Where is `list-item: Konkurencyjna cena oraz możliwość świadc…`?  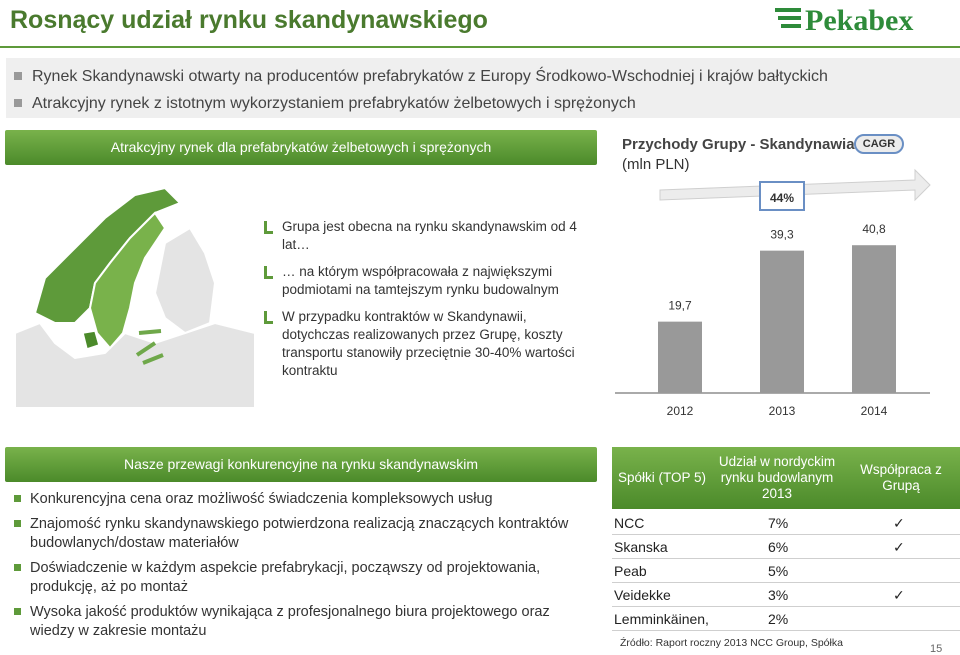 list-item: Konkurencyjna cena oraz możliwość świadc… is located at coordinates (306, 499).